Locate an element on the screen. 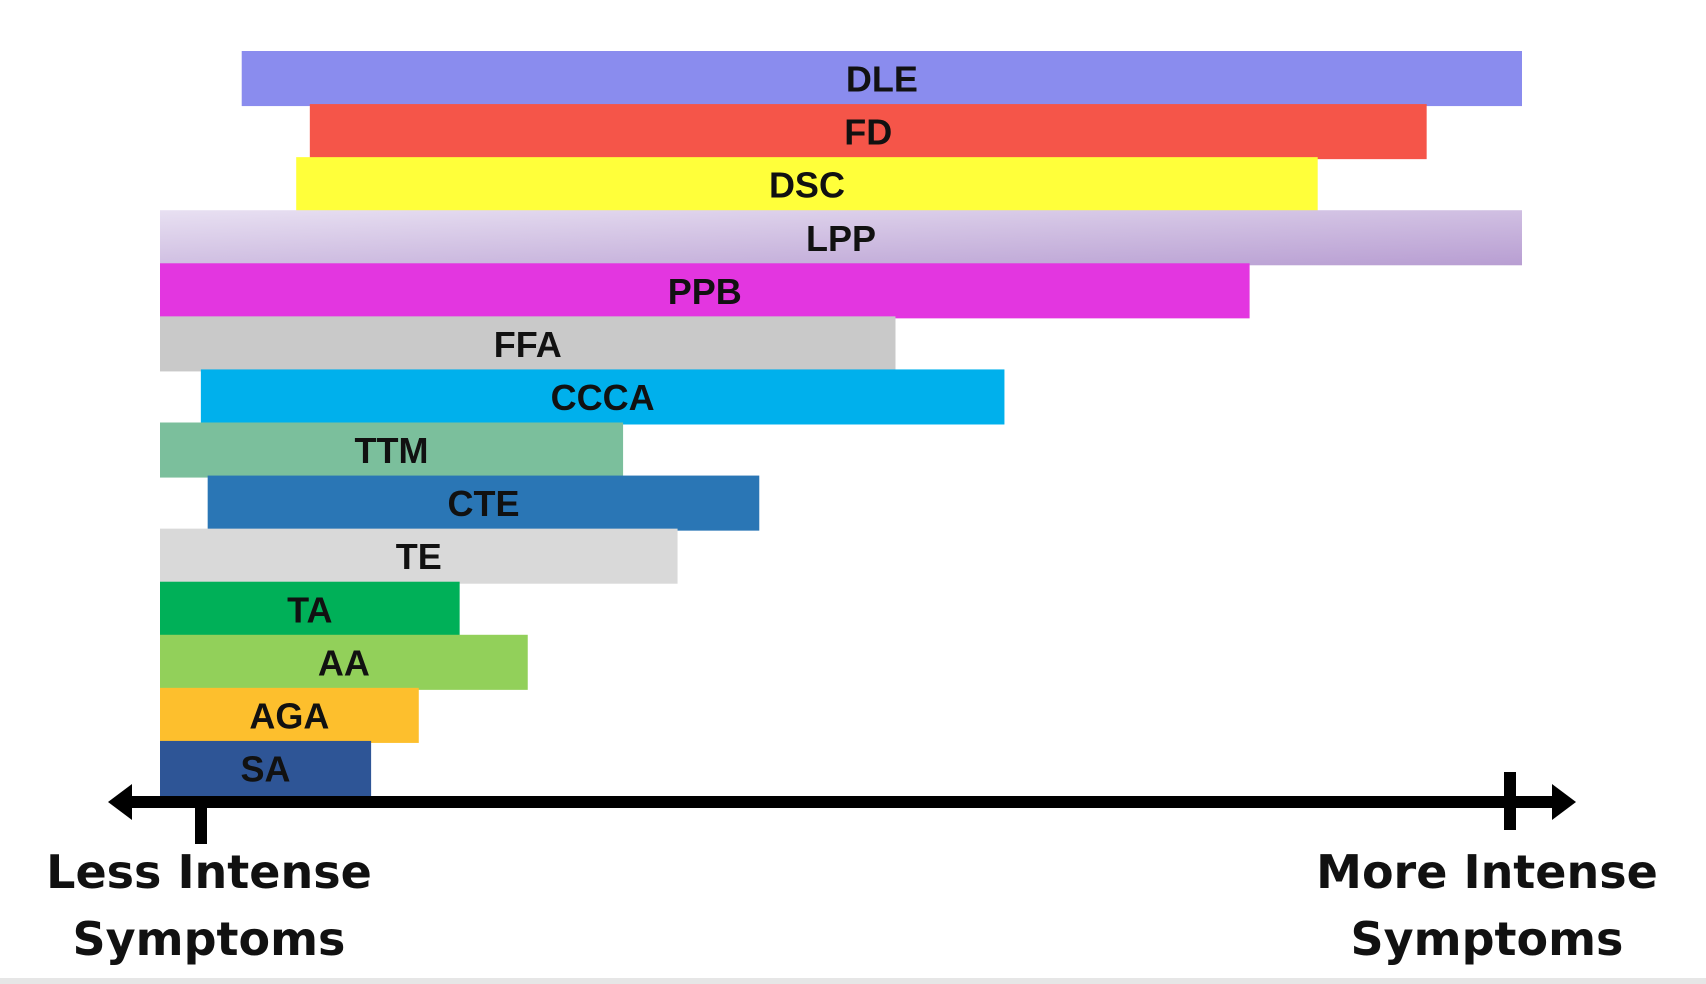  axis-left-arrowhead is located at coordinates (120, 802).